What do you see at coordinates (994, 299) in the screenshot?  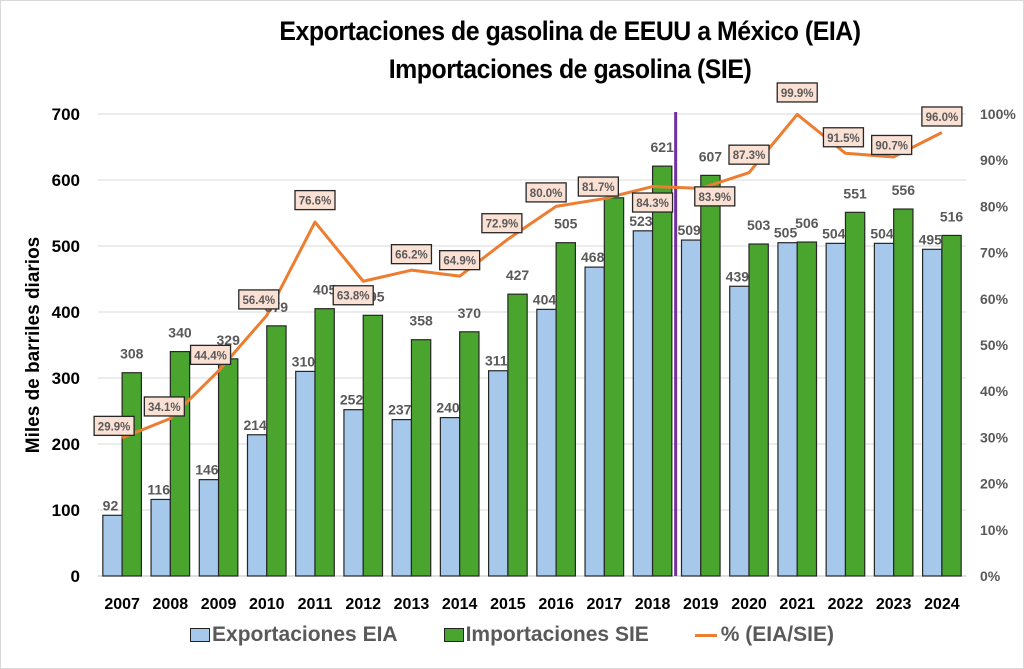 I see `y2-tick-label: 60%` at bounding box center [994, 299].